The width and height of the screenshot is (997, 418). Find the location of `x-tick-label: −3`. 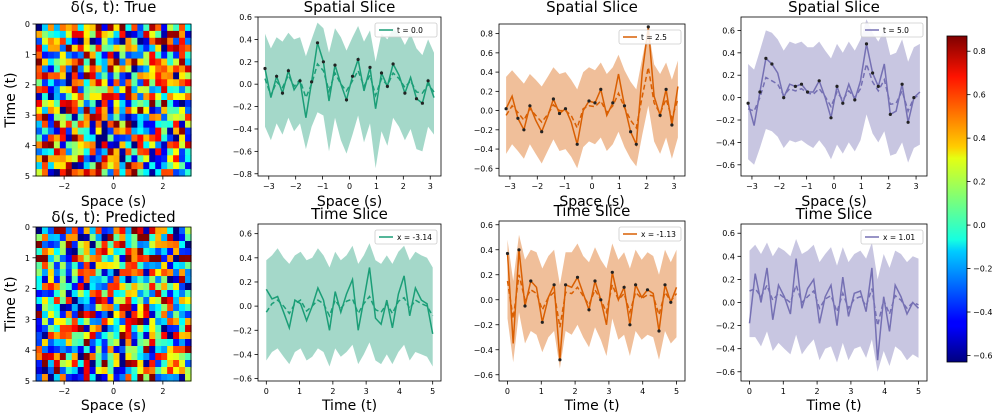

x-tick-label: −3 is located at coordinates (752, 186).